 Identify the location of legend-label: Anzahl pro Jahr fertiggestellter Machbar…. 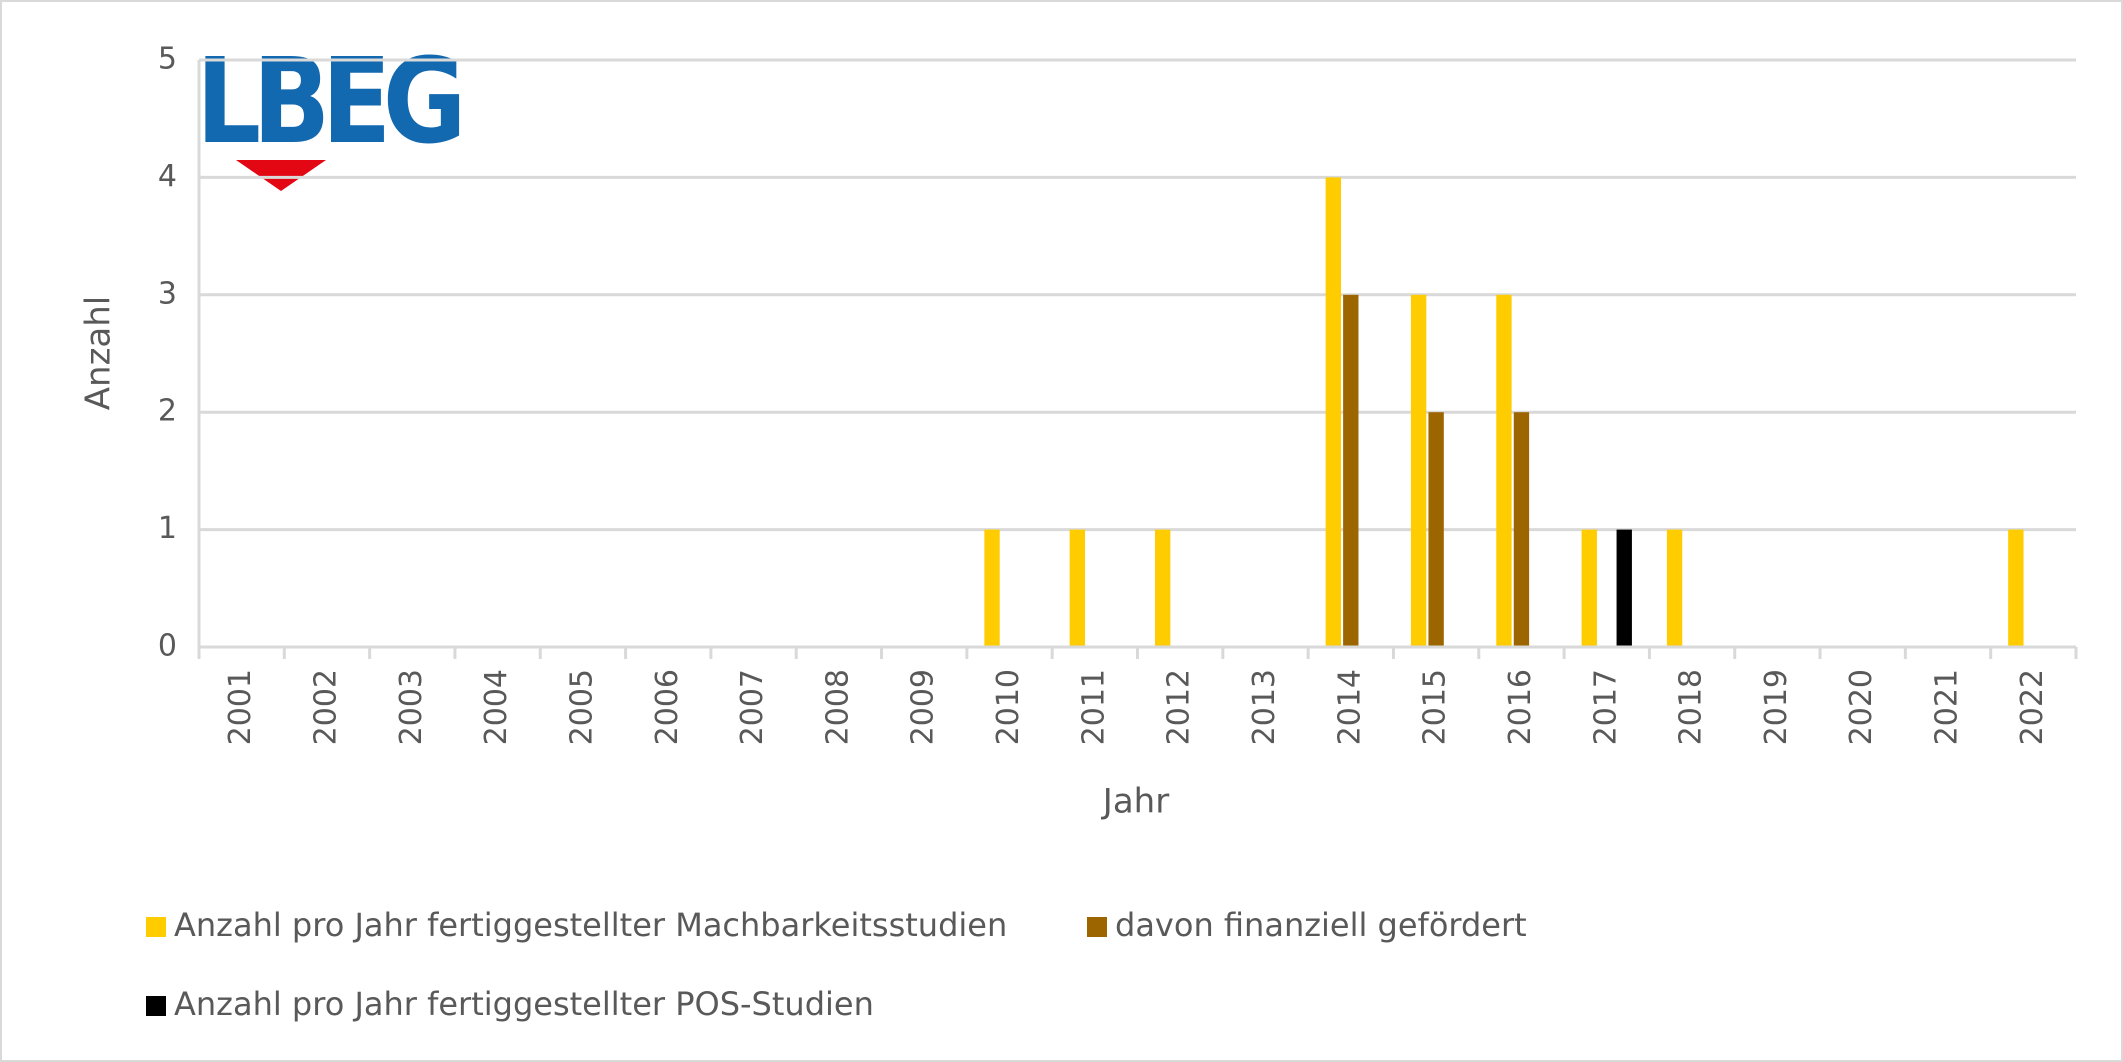
(590, 925).